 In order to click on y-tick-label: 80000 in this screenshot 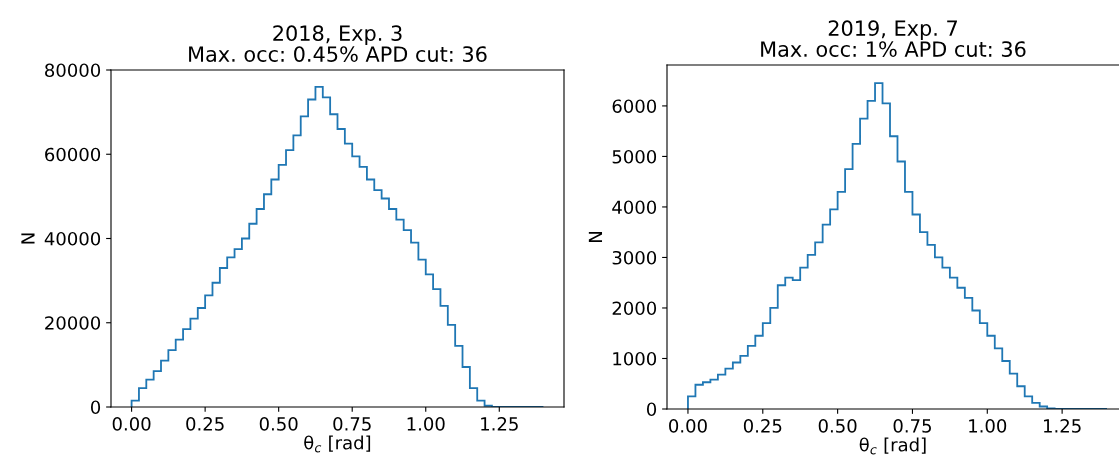, I will do `click(73, 70)`.